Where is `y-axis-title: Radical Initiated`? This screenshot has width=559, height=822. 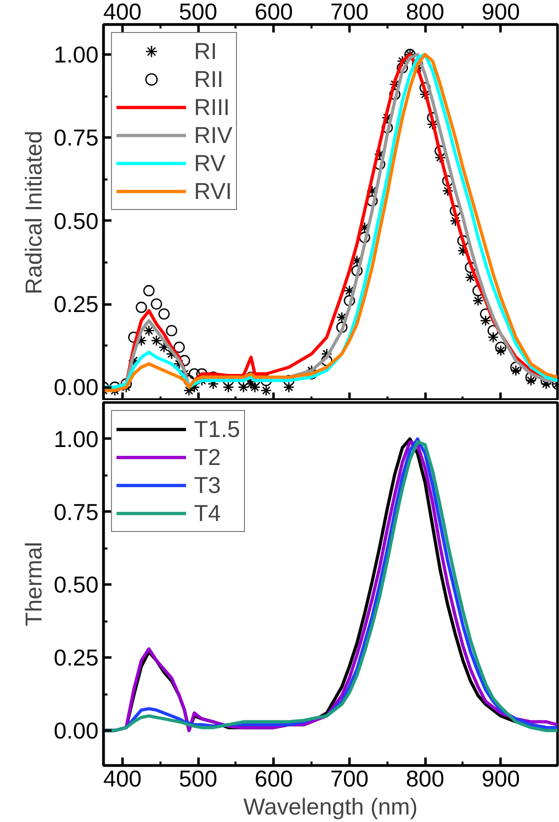
y-axis-title: Radical Initiated is located at coordinates (33, 212).